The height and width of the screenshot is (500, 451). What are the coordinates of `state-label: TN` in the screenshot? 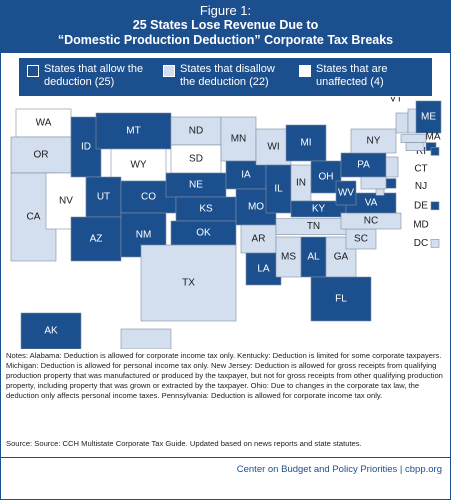 It's located at (313, 226).